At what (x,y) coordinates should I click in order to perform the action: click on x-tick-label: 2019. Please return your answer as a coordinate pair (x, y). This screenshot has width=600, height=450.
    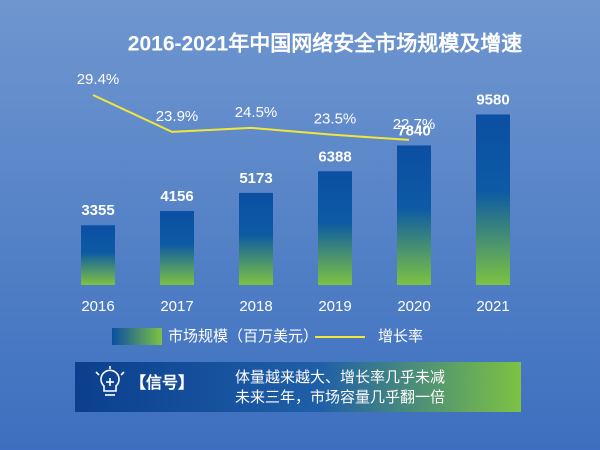
    Looking at the image, I should click on (334, 306).